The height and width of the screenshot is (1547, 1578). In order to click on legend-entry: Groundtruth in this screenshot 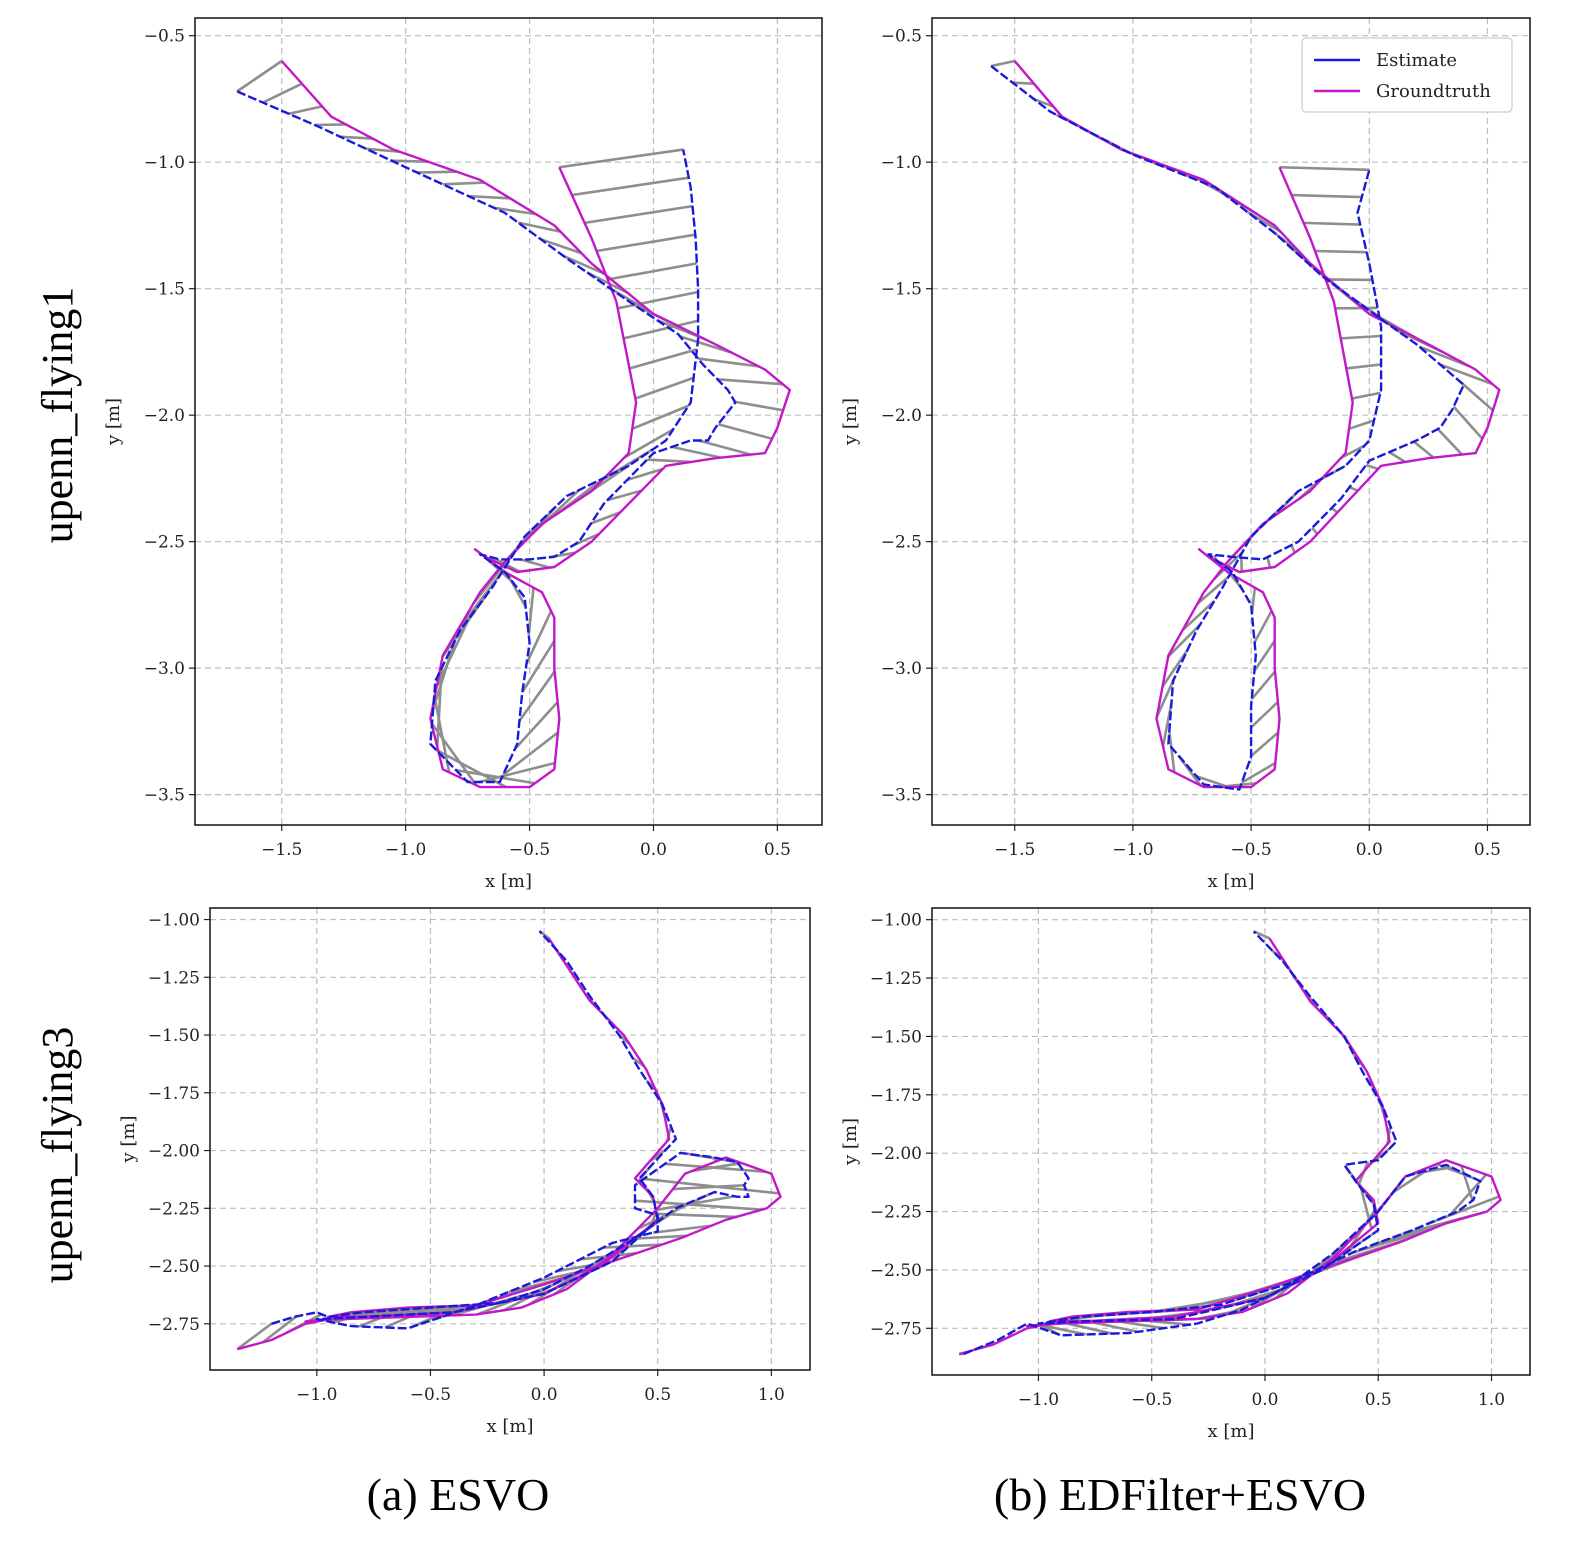, I will do `click(1433, 91)`.